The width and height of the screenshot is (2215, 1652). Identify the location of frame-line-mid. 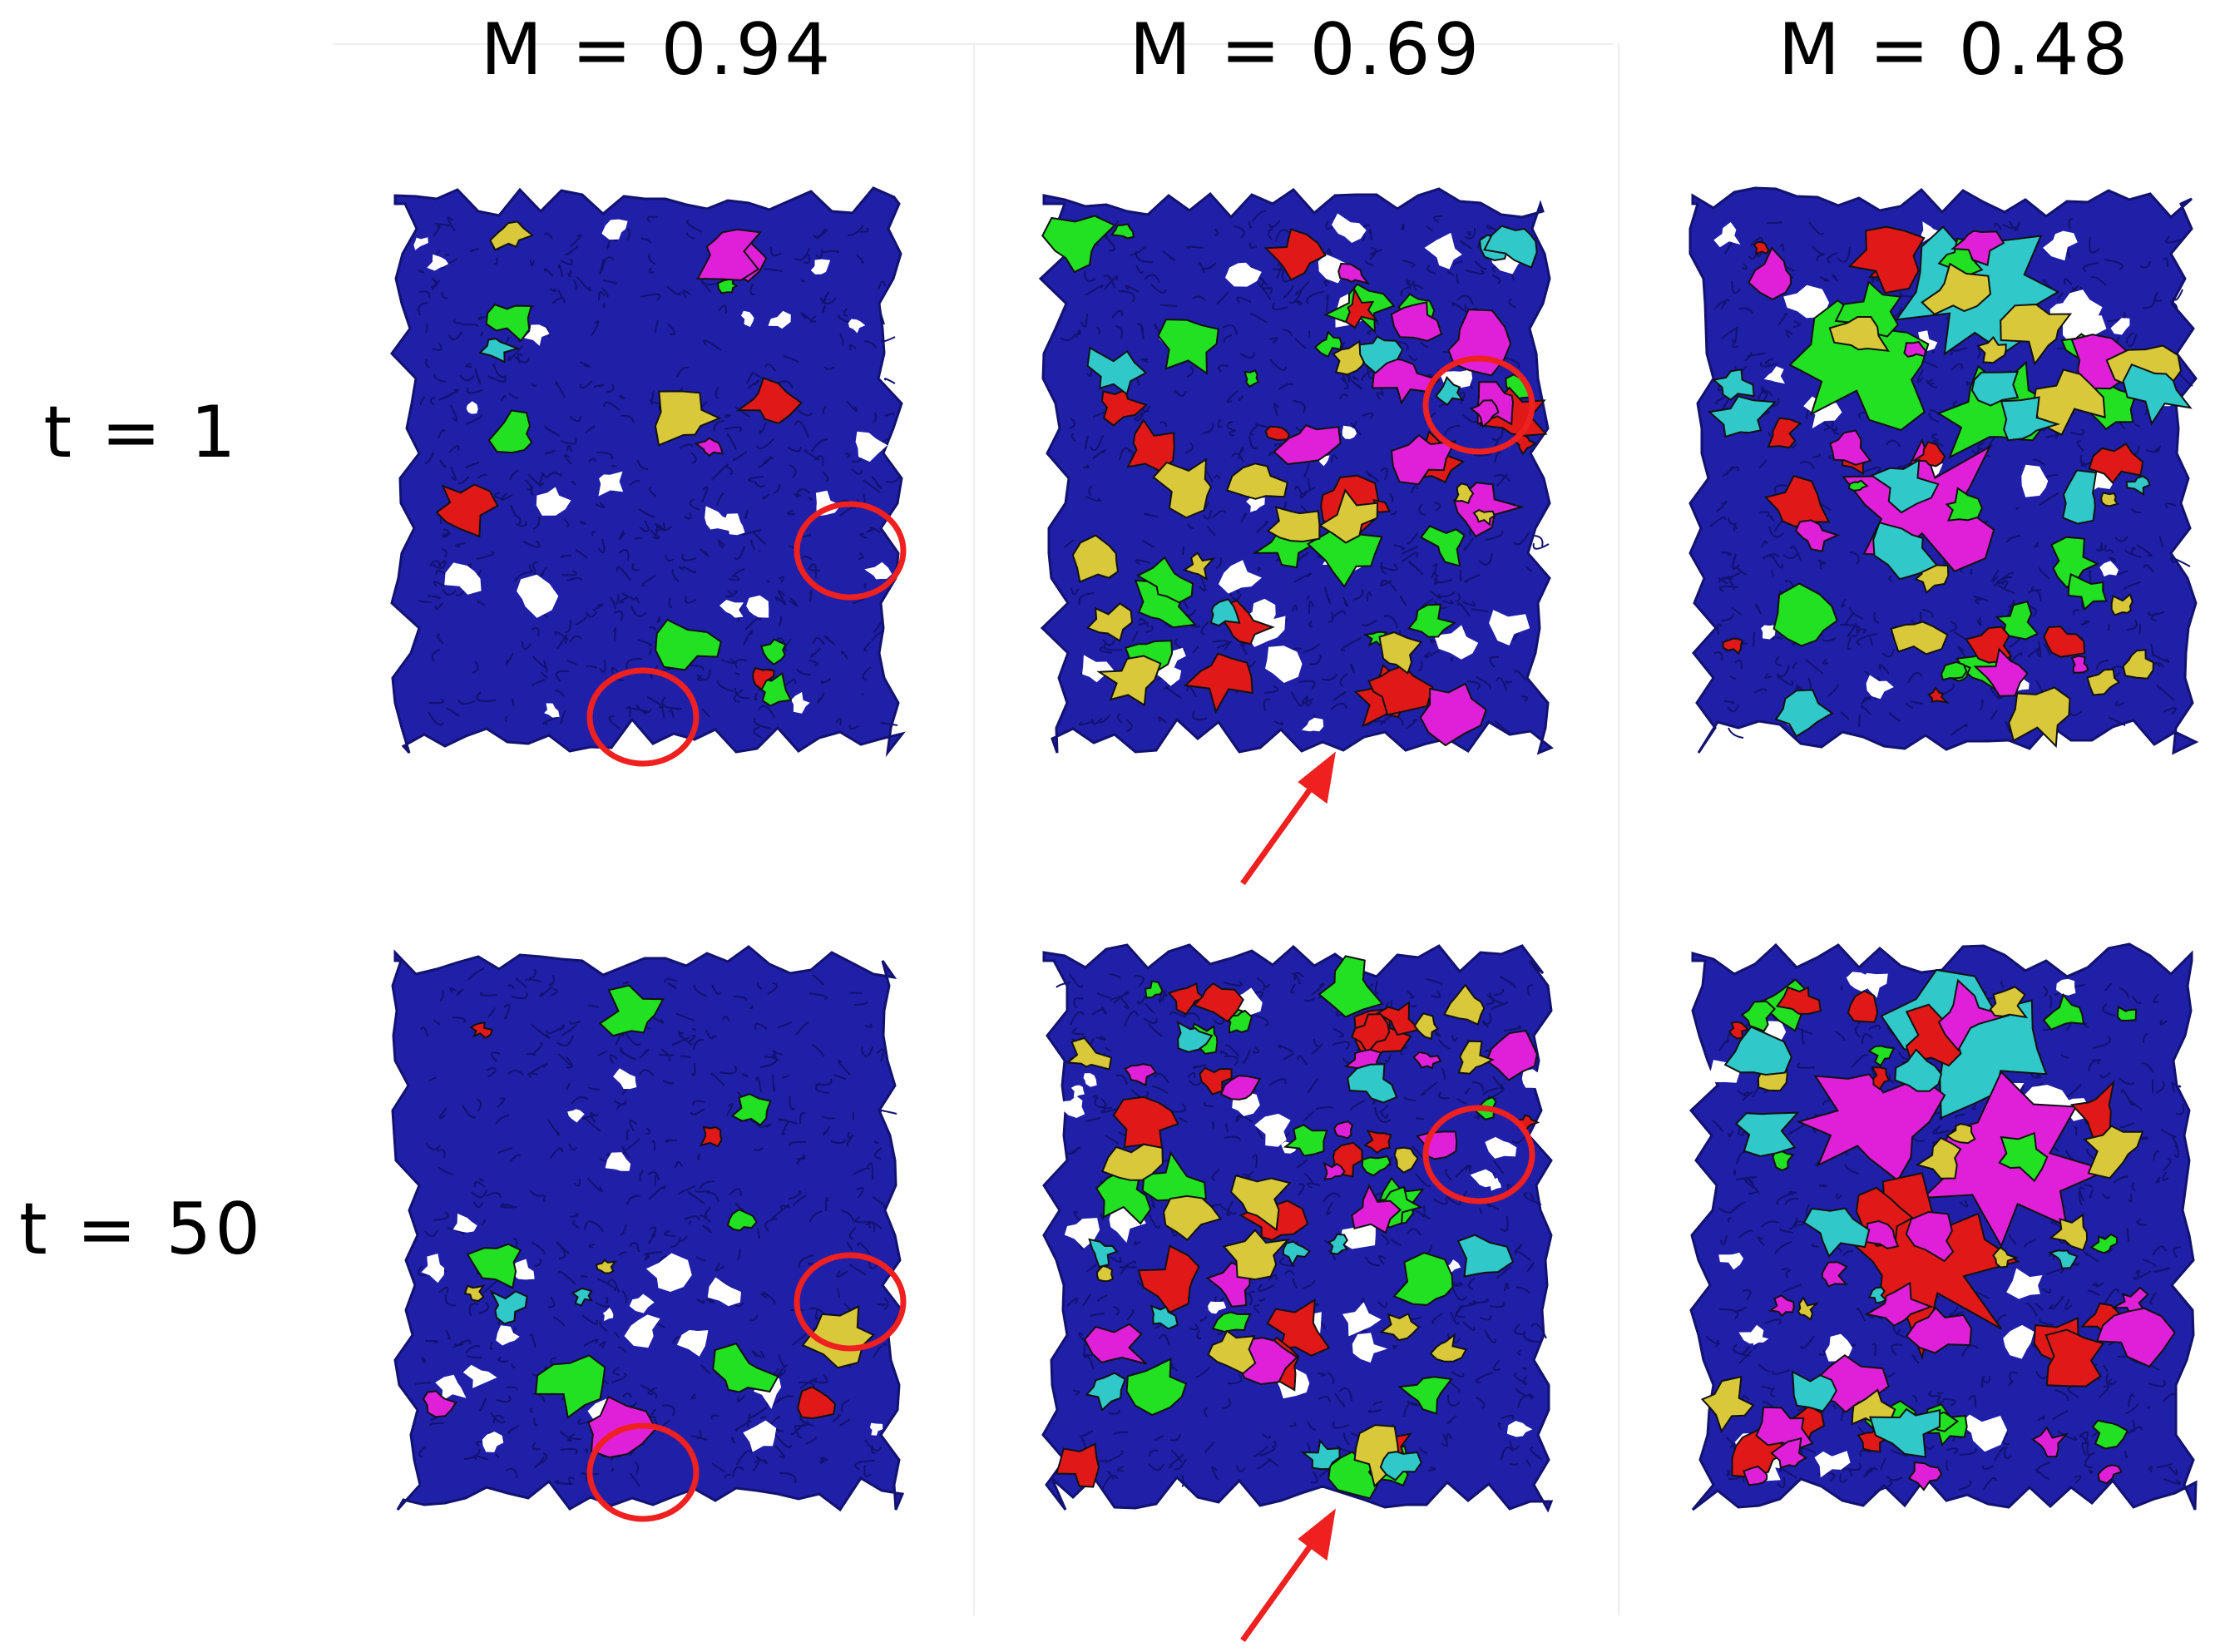
(974, 829).